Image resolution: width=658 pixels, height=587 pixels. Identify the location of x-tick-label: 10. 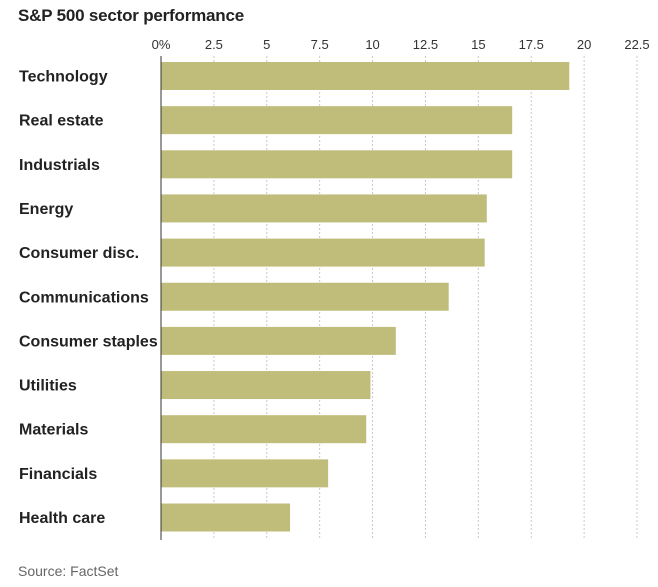
(372, 44).